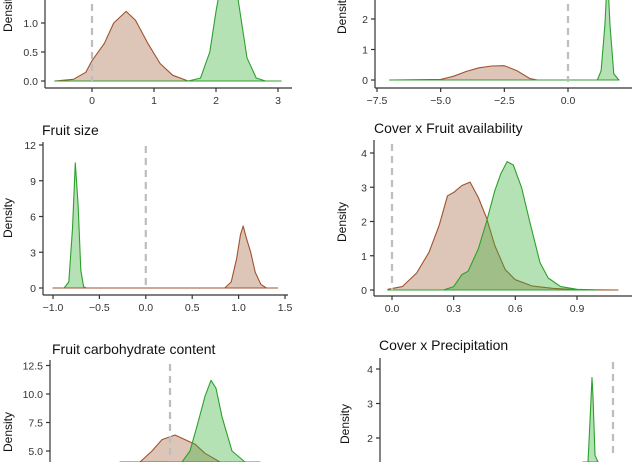 The height and width of the screenshot is (462, 640). I want to click on x-tick-label: −0.5, so click(99, 308).